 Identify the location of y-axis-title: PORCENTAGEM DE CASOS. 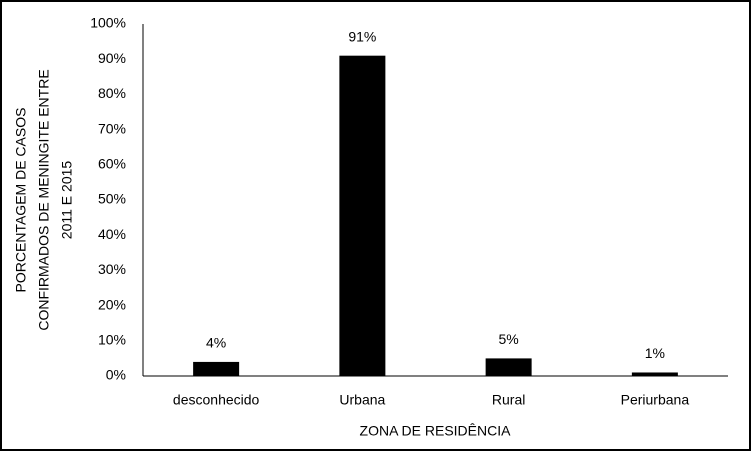
(21, 200).